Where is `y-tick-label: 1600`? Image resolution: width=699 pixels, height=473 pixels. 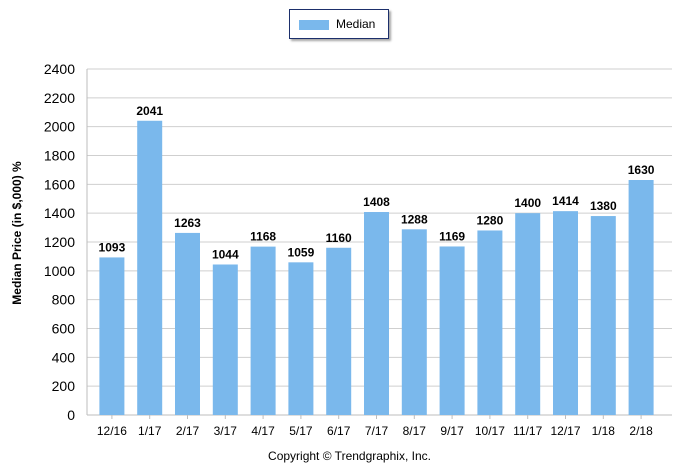 y-tick-label: 1600 is located at coordinates (59, 184).